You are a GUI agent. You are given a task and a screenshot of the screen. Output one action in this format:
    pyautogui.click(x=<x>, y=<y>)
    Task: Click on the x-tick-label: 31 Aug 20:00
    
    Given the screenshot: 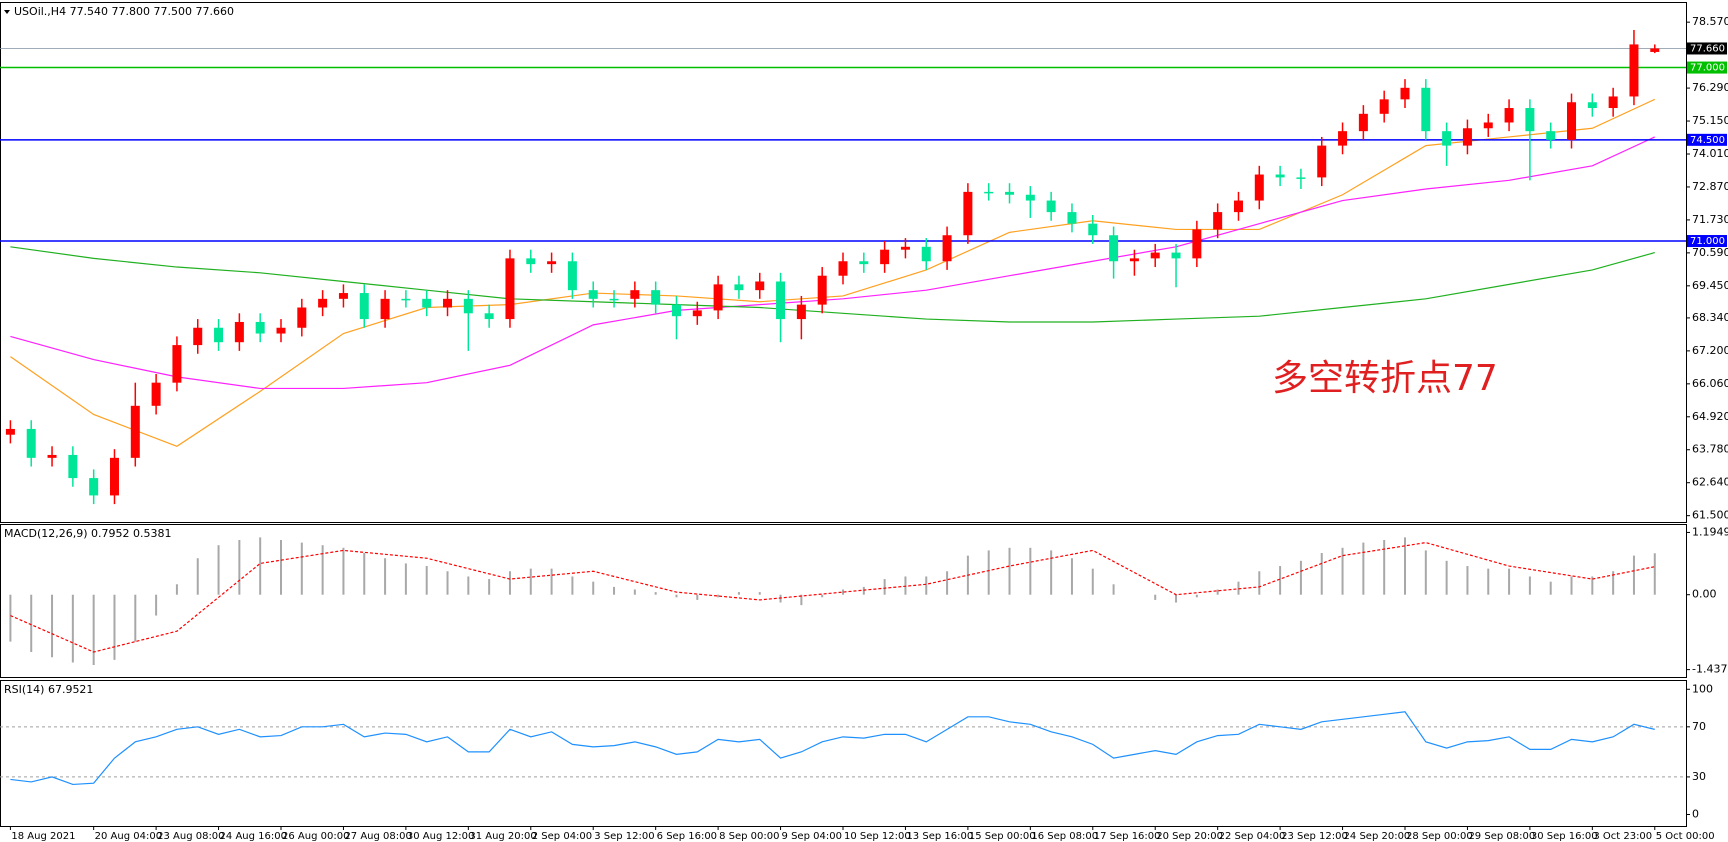 What is the action you would take?
    pyautogui.click(x=502, y=836)
    